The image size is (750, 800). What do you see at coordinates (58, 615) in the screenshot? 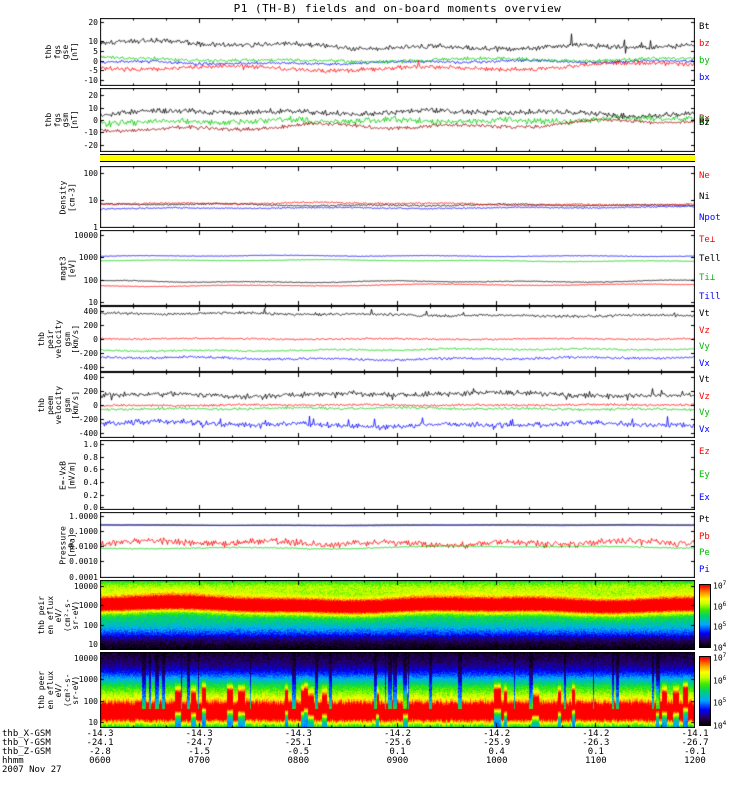
I see `left-axis-label: thb peir en eflux eV/(cm²-s-sr-eV)` at bounding box center [58, 615].